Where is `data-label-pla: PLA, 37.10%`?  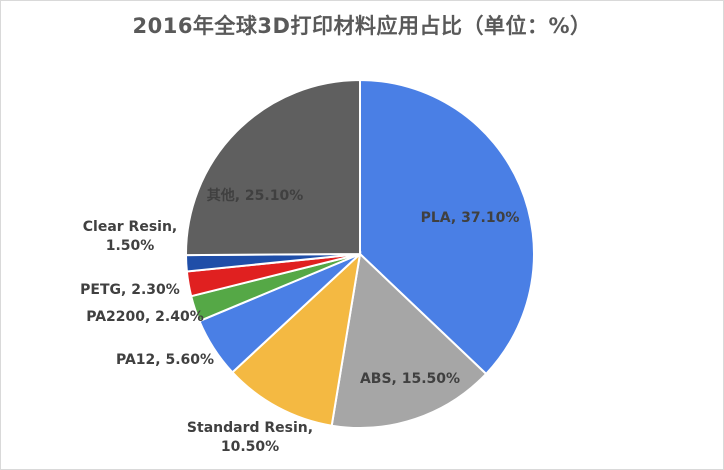
data-label-pla: PLA, 37.10% is located at coordinates (470, 218).